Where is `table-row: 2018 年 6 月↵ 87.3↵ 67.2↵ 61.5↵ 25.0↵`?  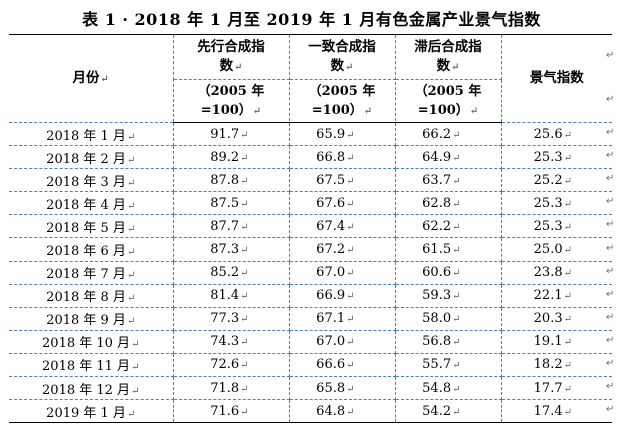
table-row: 2018 年 6 月↵ 87.3↵ 67.2↵ 61.5↵ 25.0↵ is located at coordinates (310, 249).